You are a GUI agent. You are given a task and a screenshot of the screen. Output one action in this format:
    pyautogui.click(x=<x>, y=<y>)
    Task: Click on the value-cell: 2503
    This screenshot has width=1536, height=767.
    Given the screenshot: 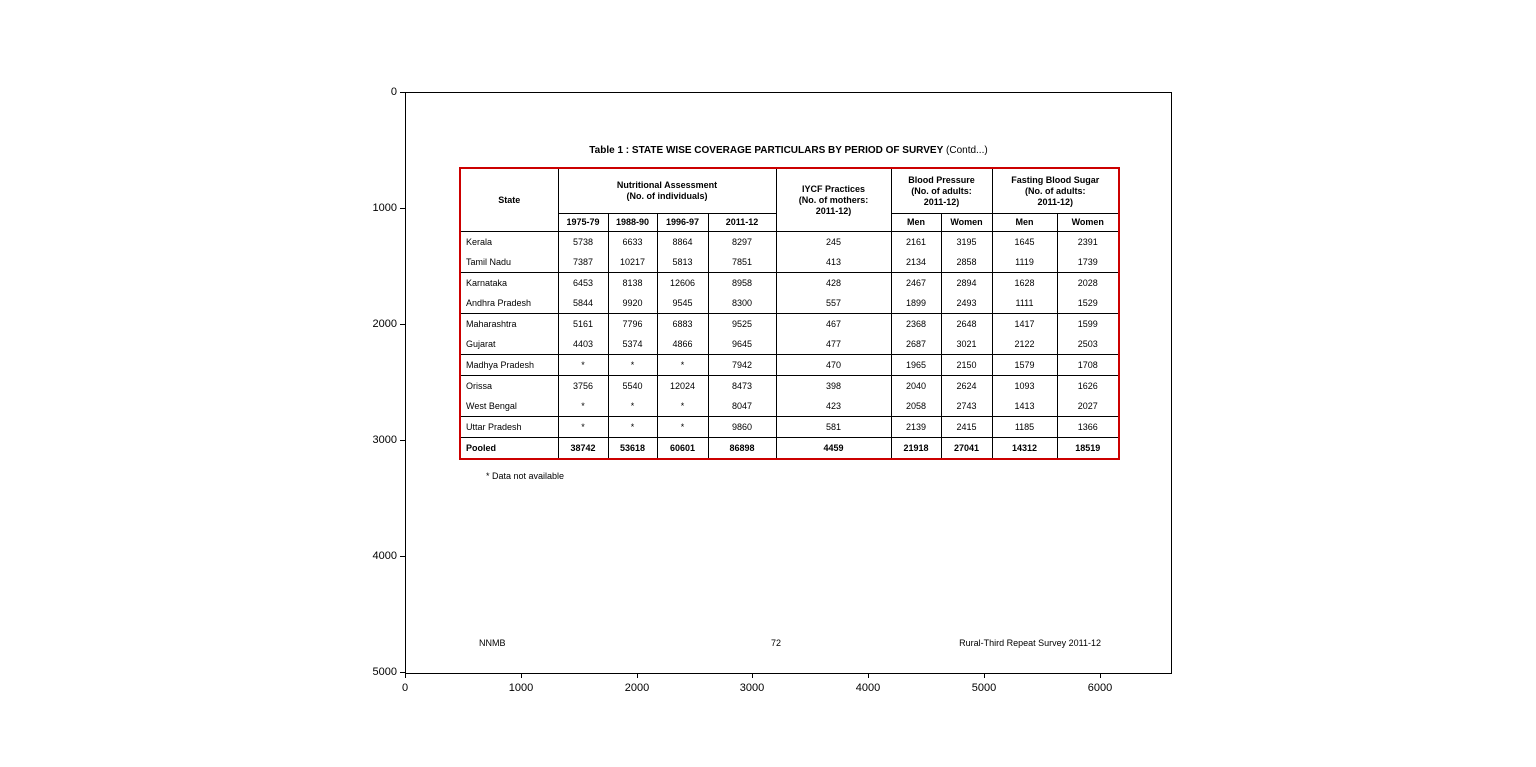 What is the action you would take?
    pyautogui.click(x=1087, y=344)
    